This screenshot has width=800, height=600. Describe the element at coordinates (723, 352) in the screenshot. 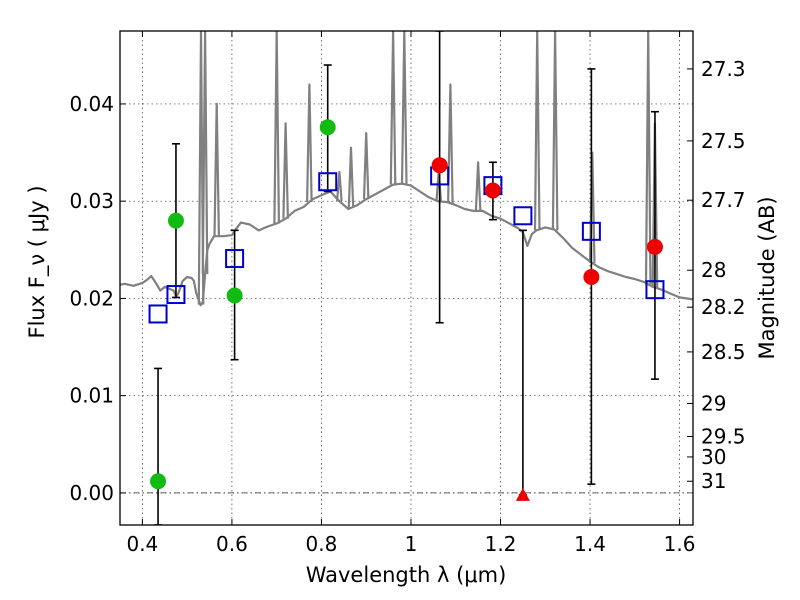

I see `magnitude-tick-label: 28.5` at that location.